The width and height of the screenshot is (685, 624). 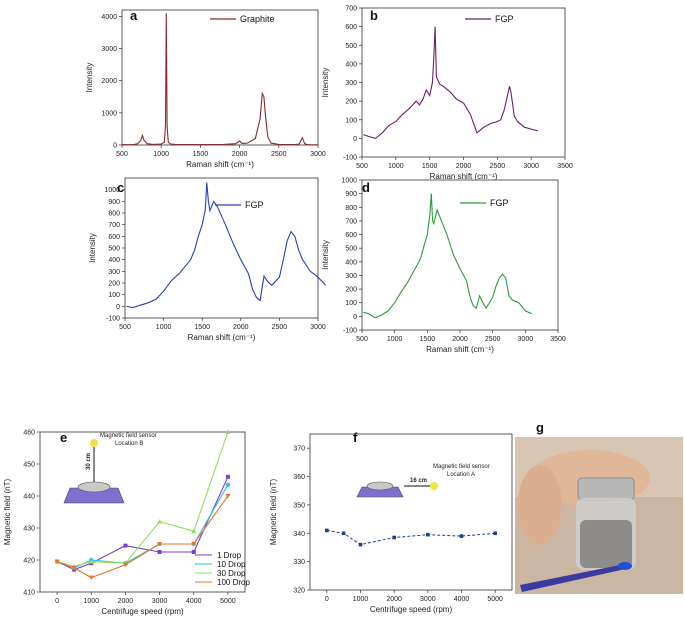 I want to click on series-line-f, so click(x=411, y=537).